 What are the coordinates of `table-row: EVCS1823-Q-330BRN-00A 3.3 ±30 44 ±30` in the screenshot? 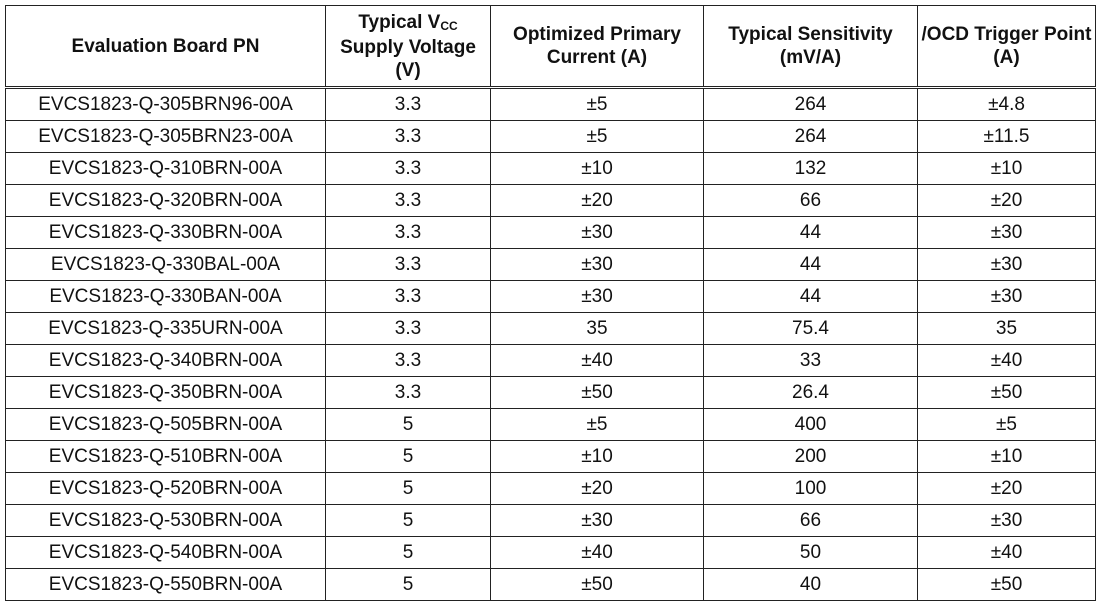 It's located at (550, 232).